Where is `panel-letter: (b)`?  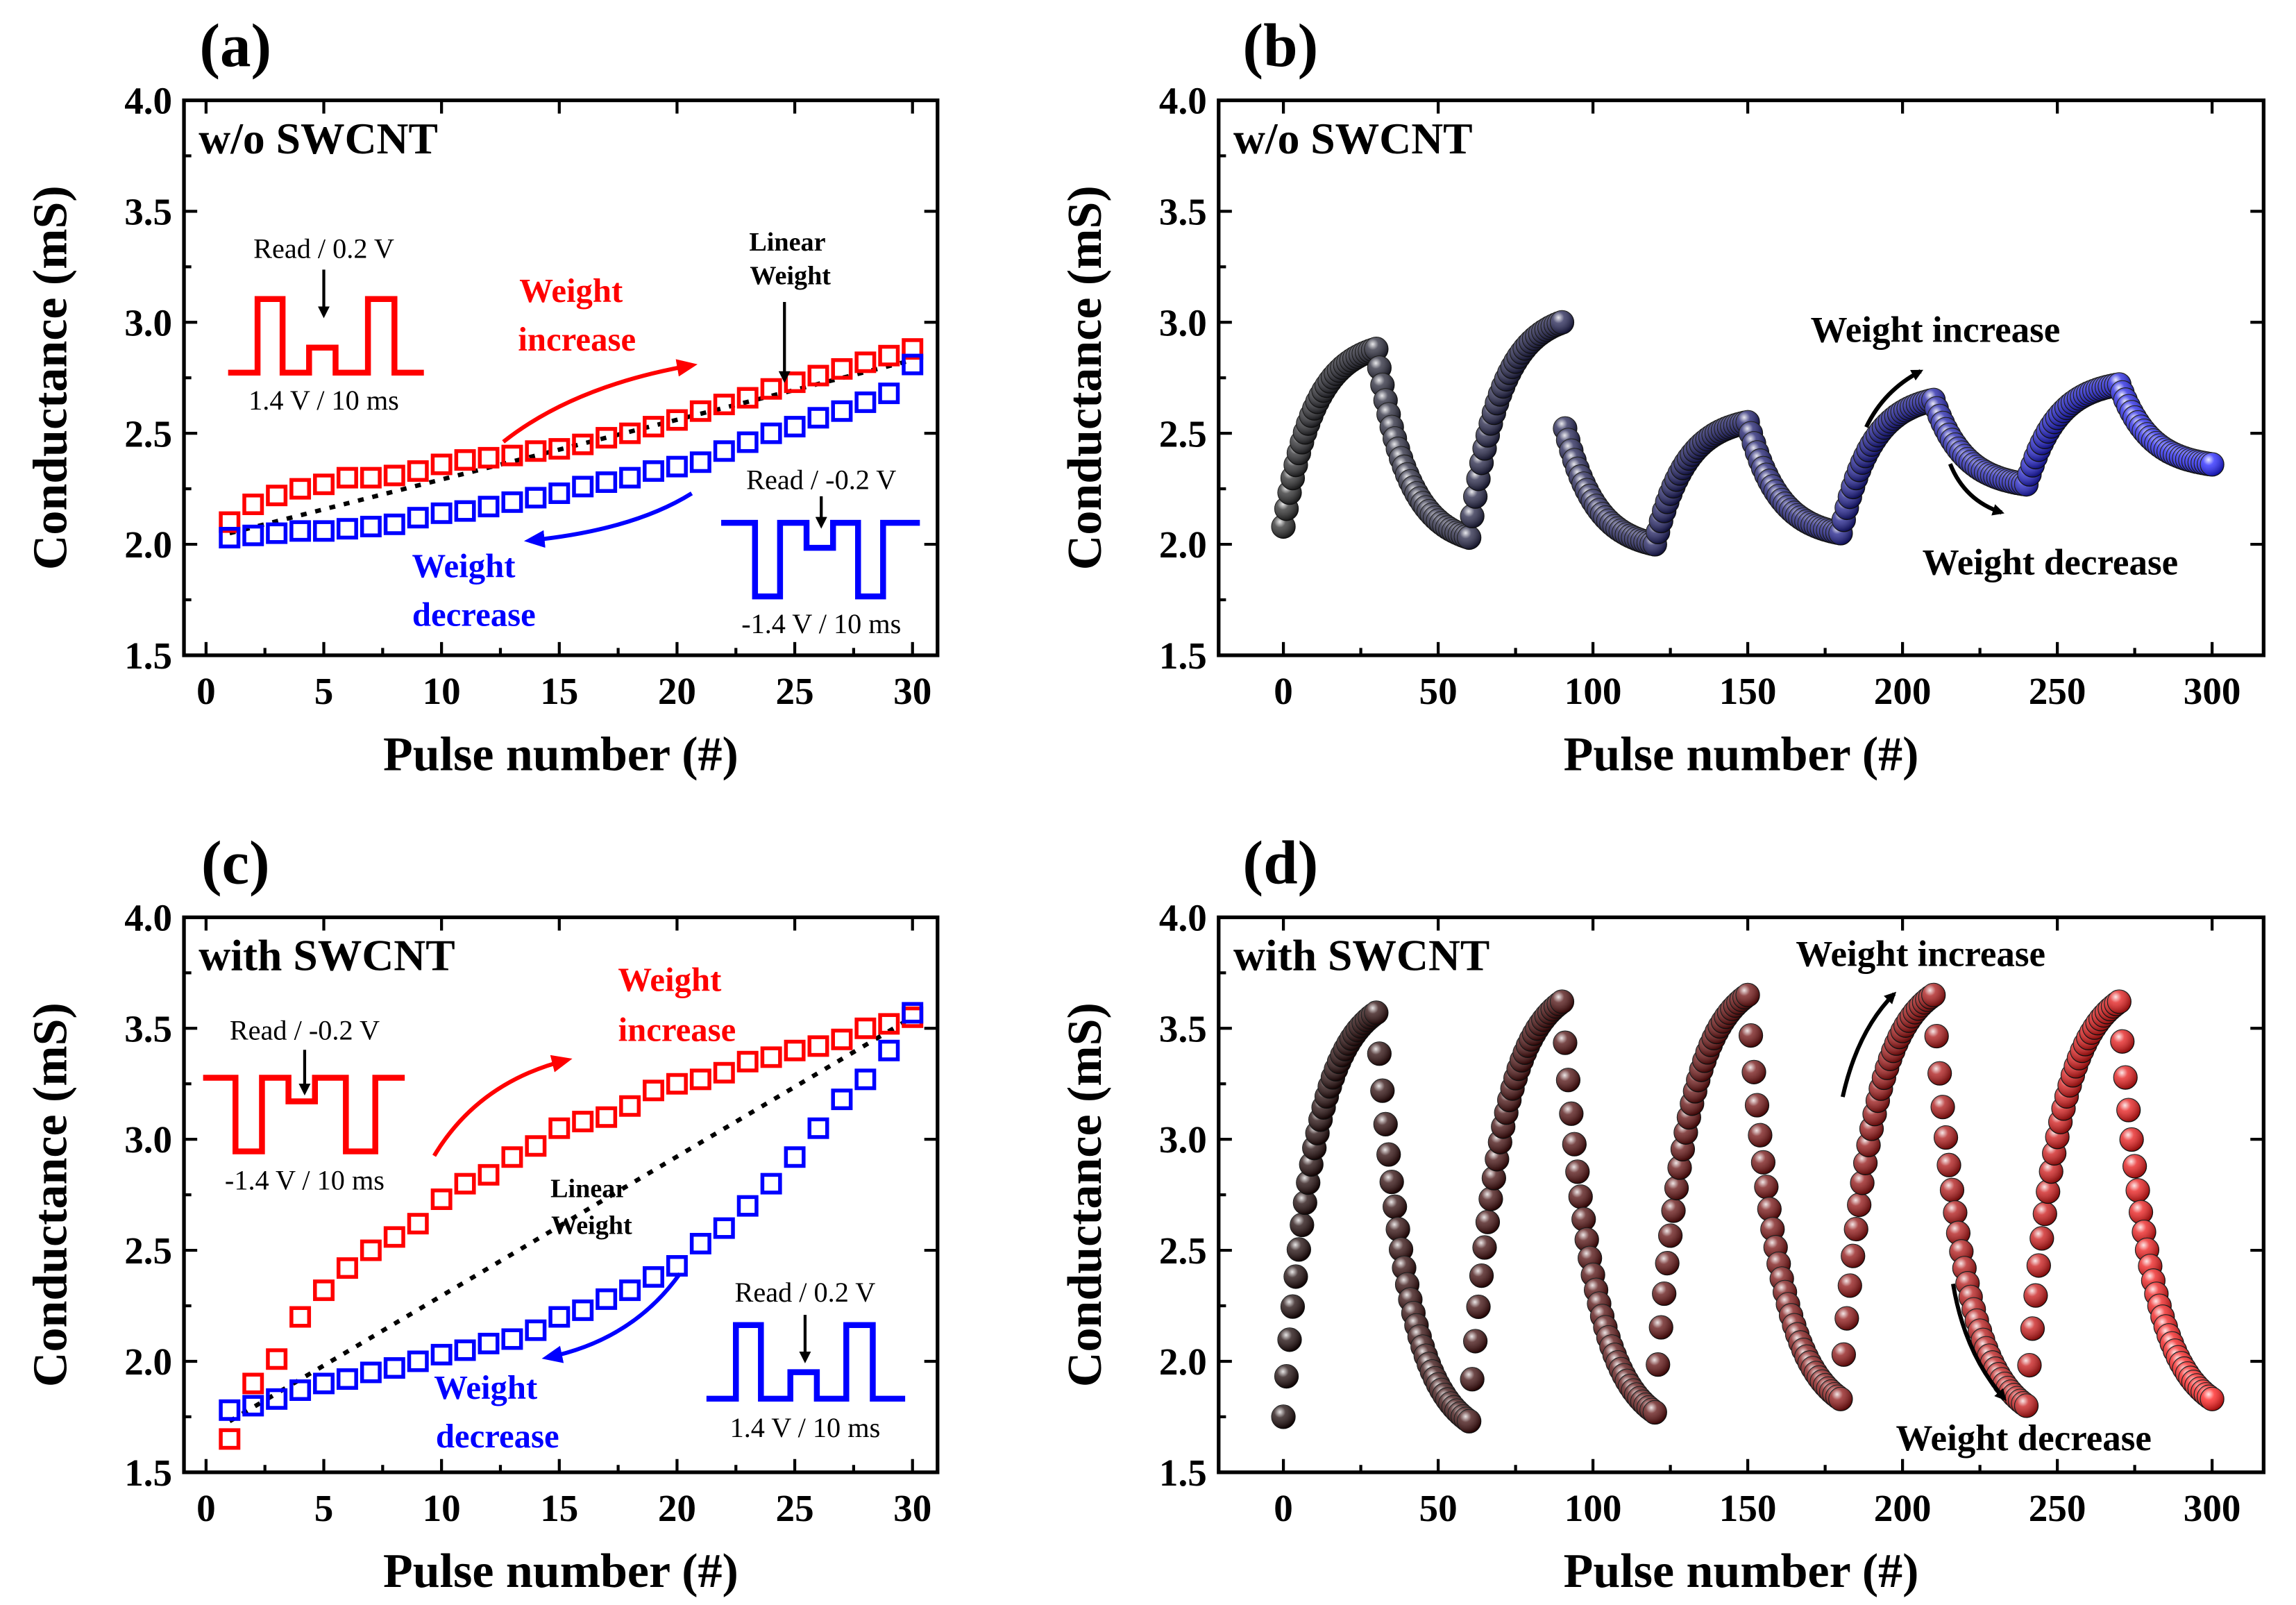
panel-letter: (b) is located at coordinates (1280, 46).